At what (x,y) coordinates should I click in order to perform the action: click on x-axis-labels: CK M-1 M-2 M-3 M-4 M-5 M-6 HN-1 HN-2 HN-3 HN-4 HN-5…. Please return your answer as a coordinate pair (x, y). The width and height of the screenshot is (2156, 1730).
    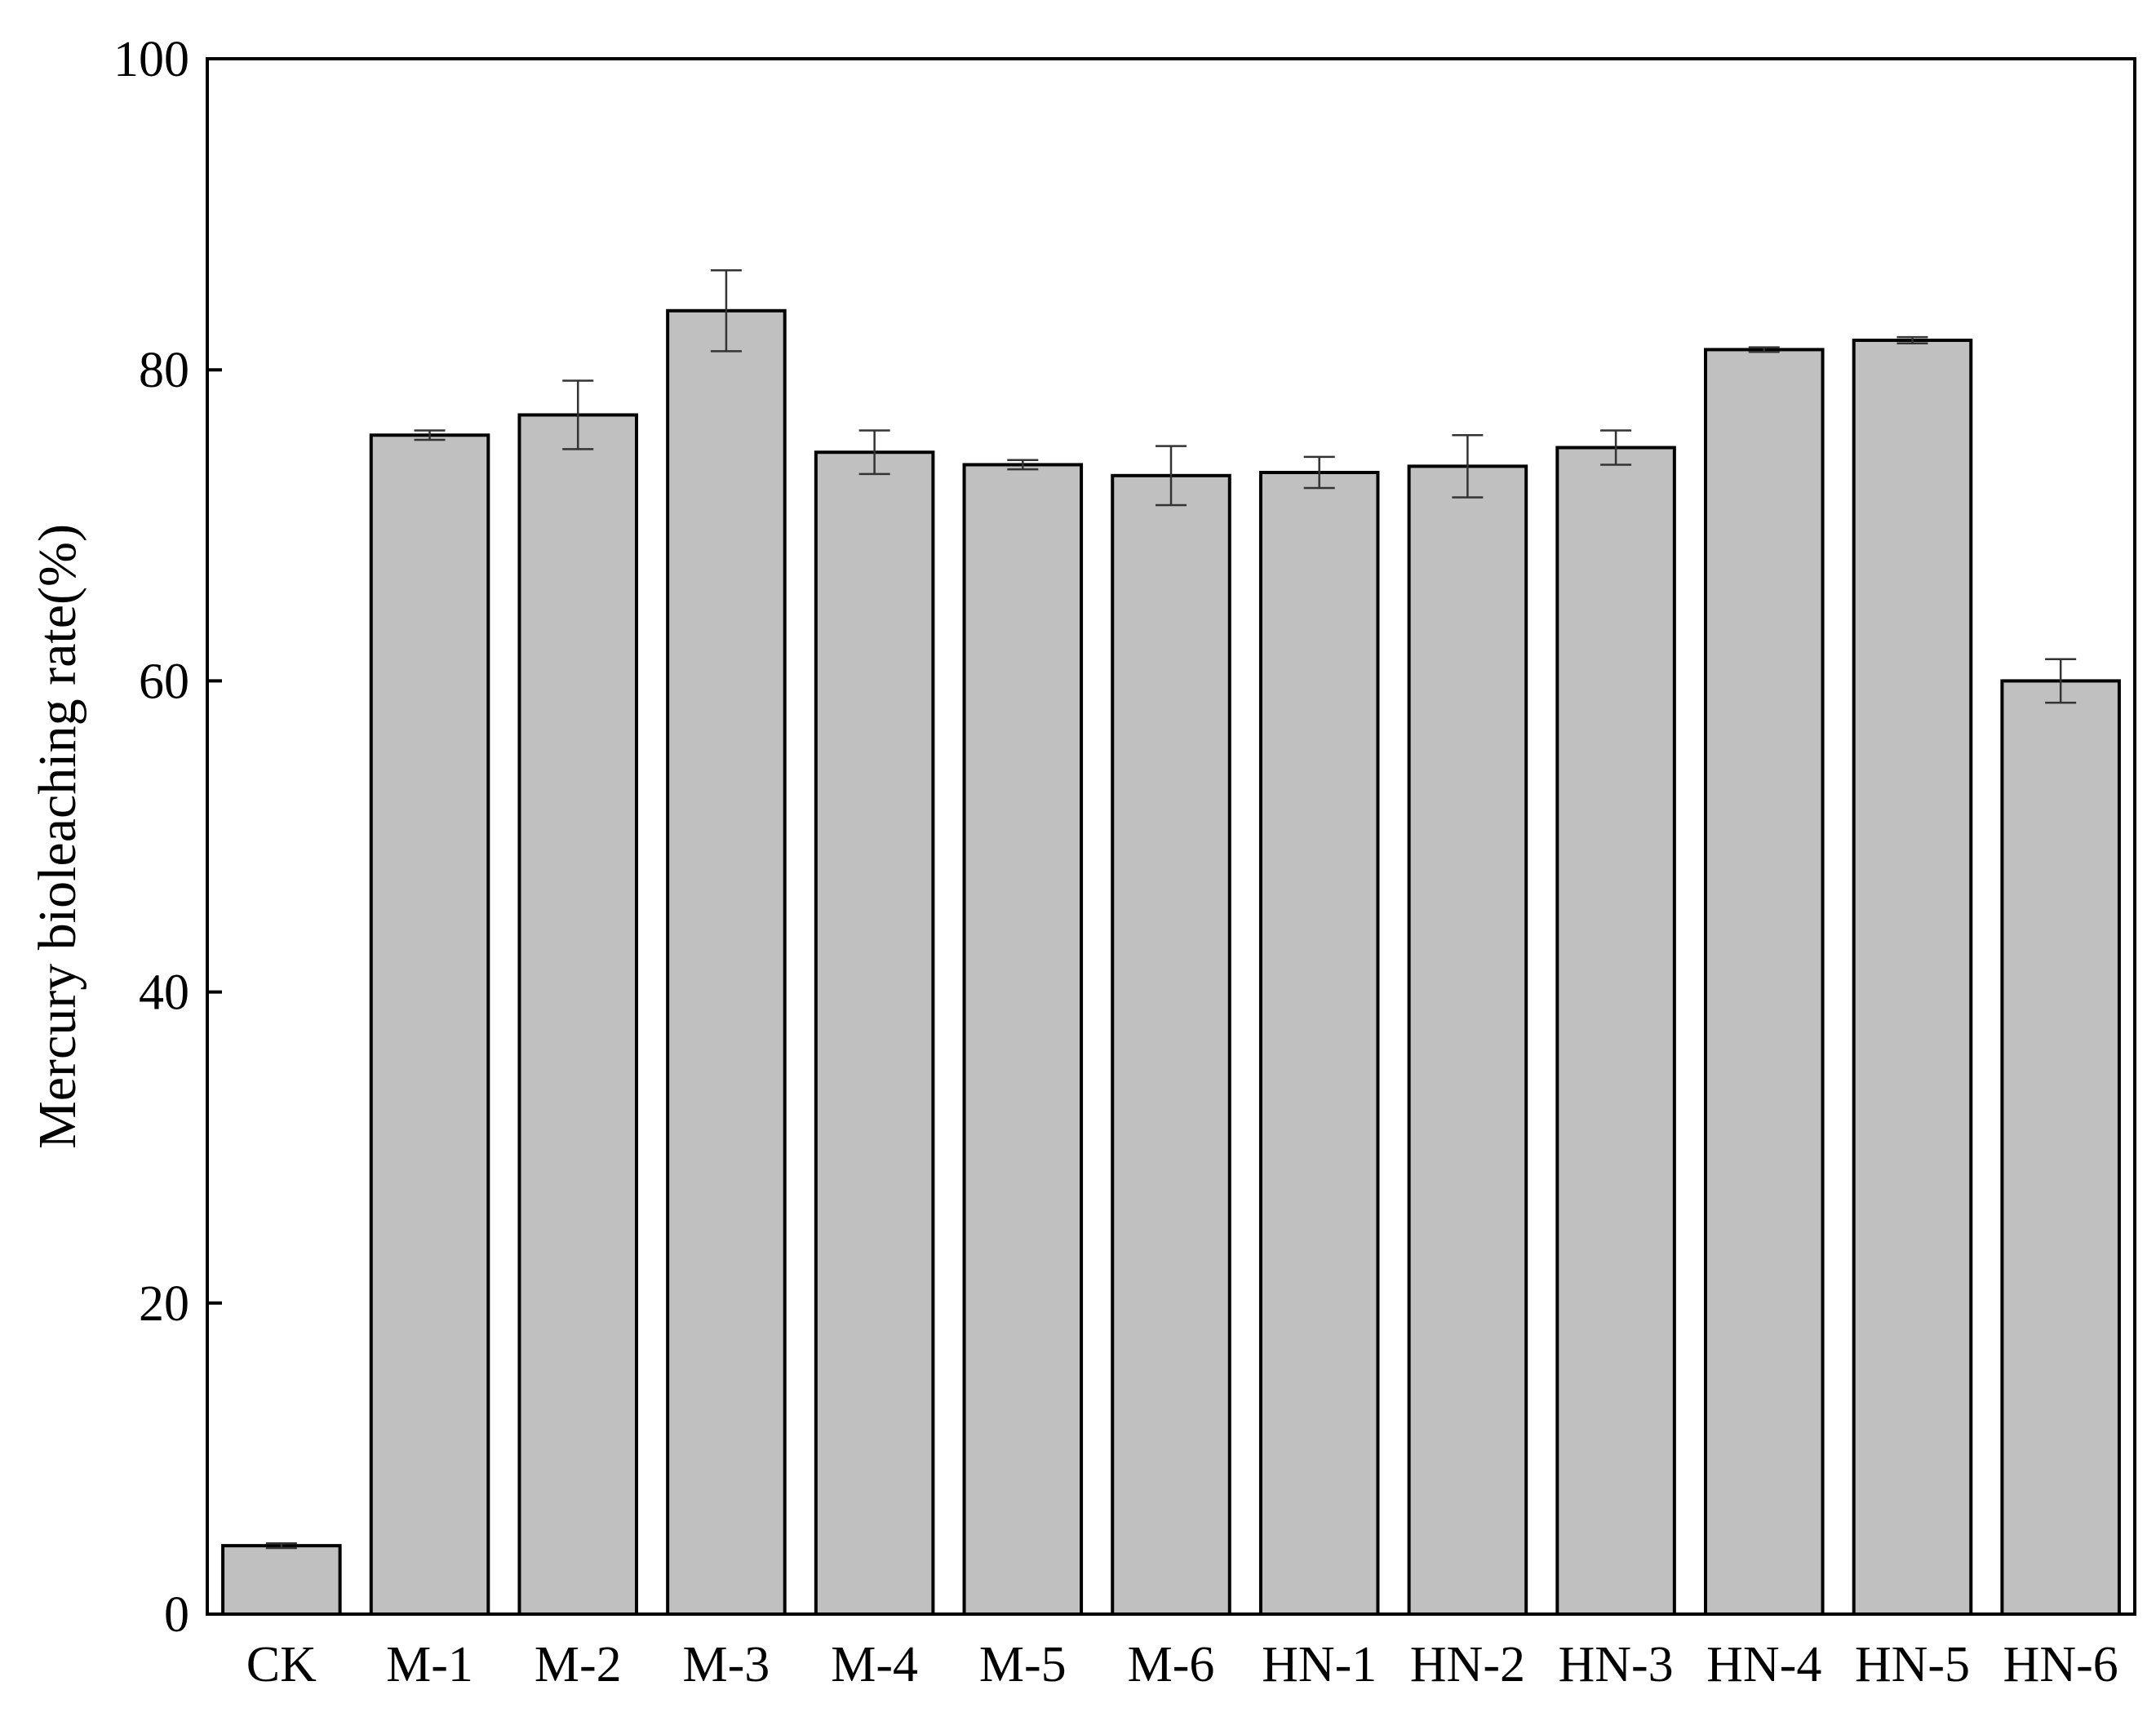
    Looking at the image, I should click on (1182, 1664).